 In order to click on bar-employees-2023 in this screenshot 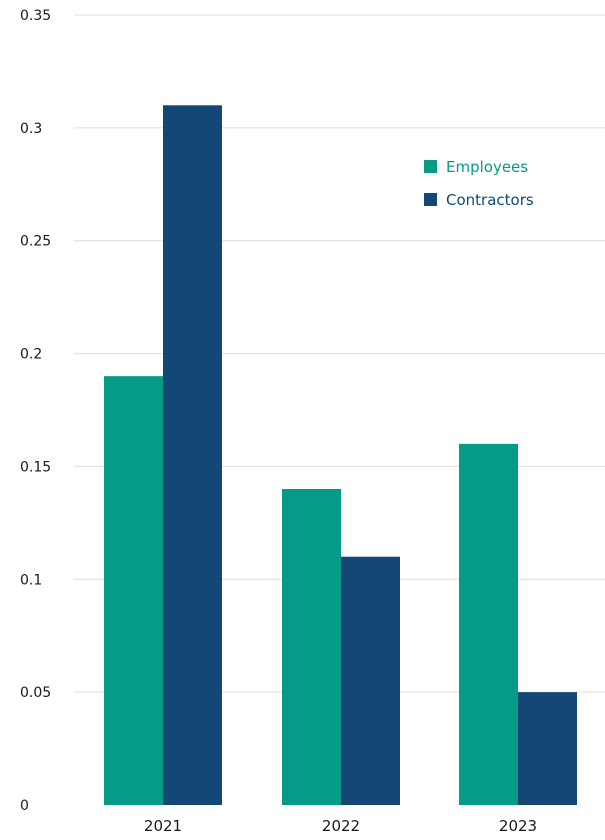, I will do `click(488, 624)`.